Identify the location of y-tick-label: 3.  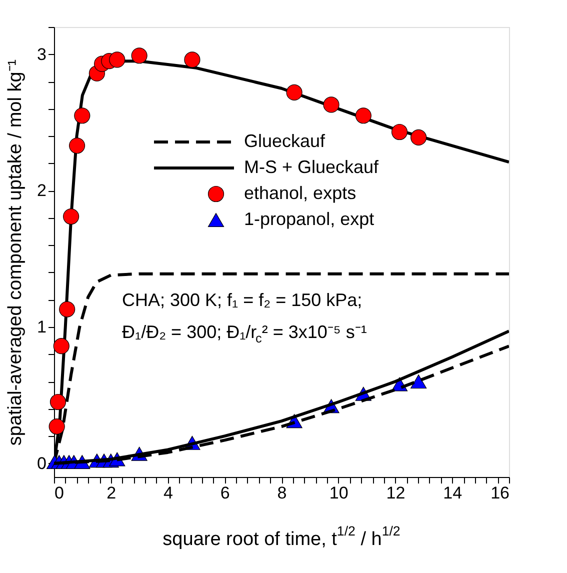
(41, 54).